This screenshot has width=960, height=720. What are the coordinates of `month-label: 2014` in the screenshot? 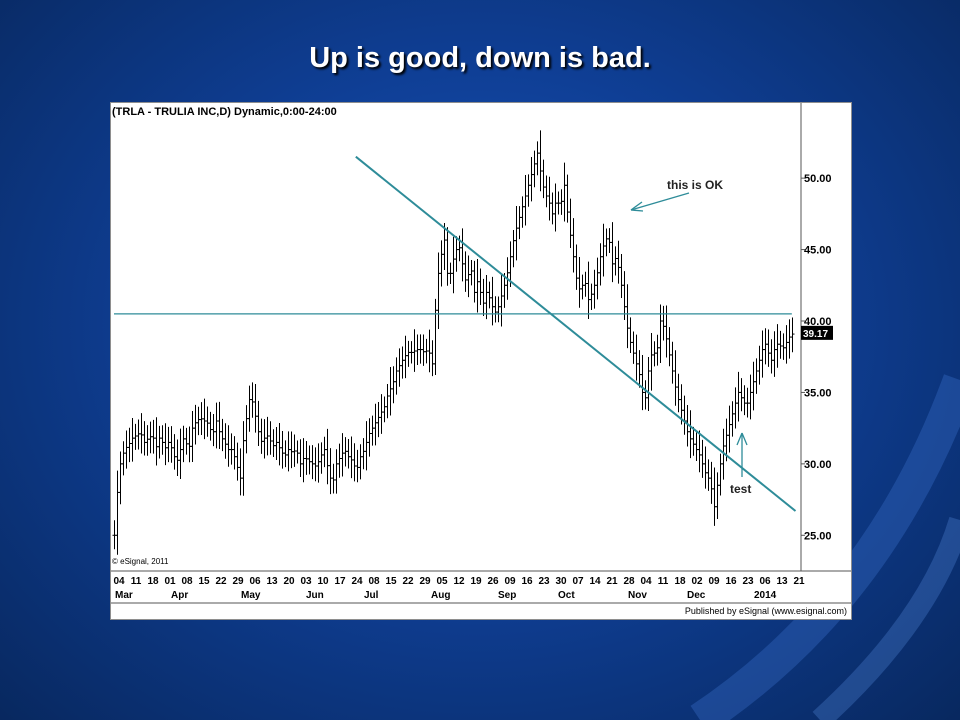 It's located at (765, 595).